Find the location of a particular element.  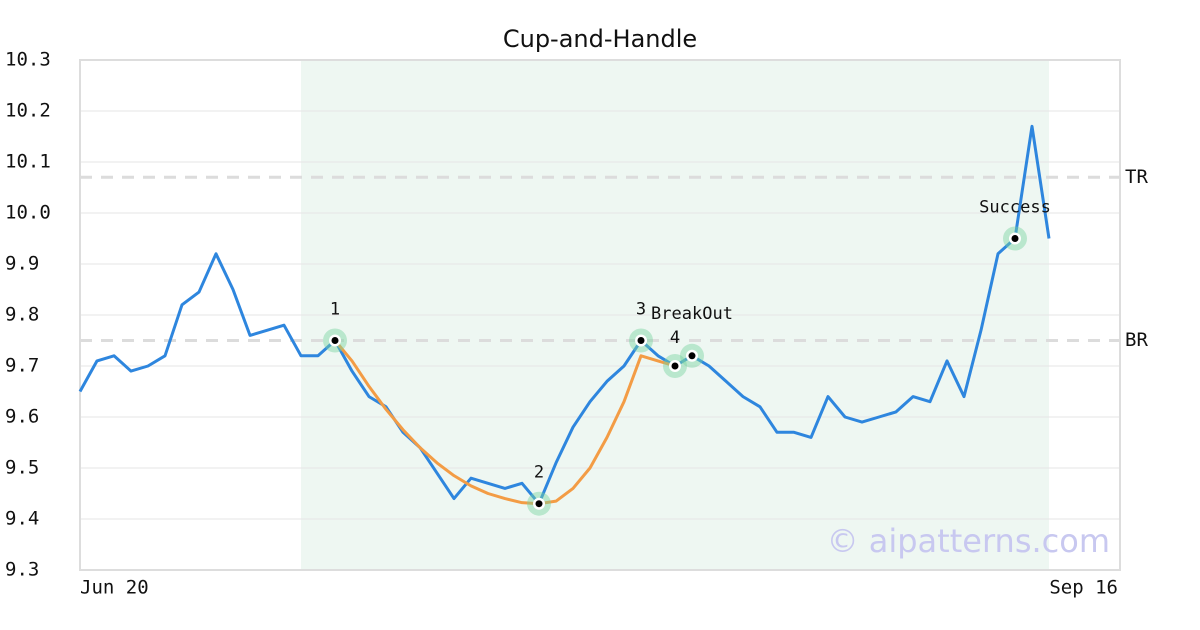

x-tick-label: Sep 16 is located at coordinates (1083, 588).